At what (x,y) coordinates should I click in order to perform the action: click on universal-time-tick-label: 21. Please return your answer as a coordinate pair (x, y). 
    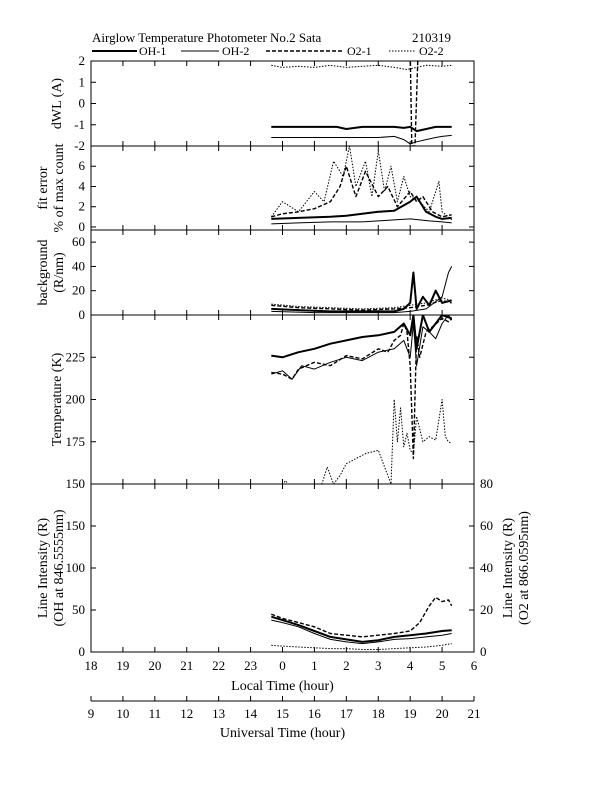
    Looking at the image, I should click on (474, 713).